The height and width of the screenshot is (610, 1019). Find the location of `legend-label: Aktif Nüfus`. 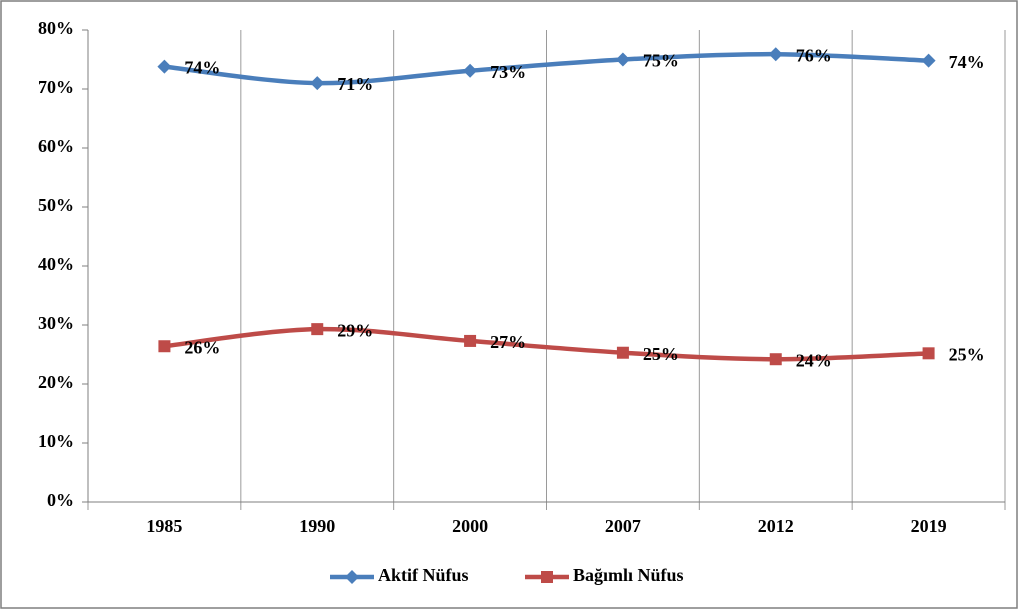

legend-label: Aktif Nüfus is located at coordinates (423, 575).